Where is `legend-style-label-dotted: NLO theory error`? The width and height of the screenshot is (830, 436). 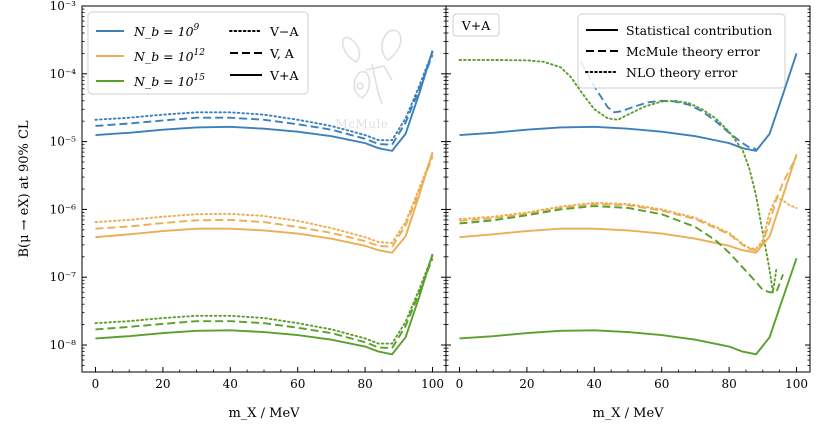 legend-style-label-dotted: NLO theory error is located at coordinates (681, 72).